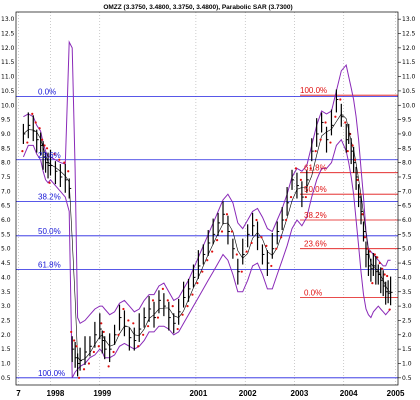 This screenshot has height=400, width=420. What do you see at coordinates (6, 163) in the screenshot?
I see `y-tick-label-left: 8.0` at bounding box center [6, 163].